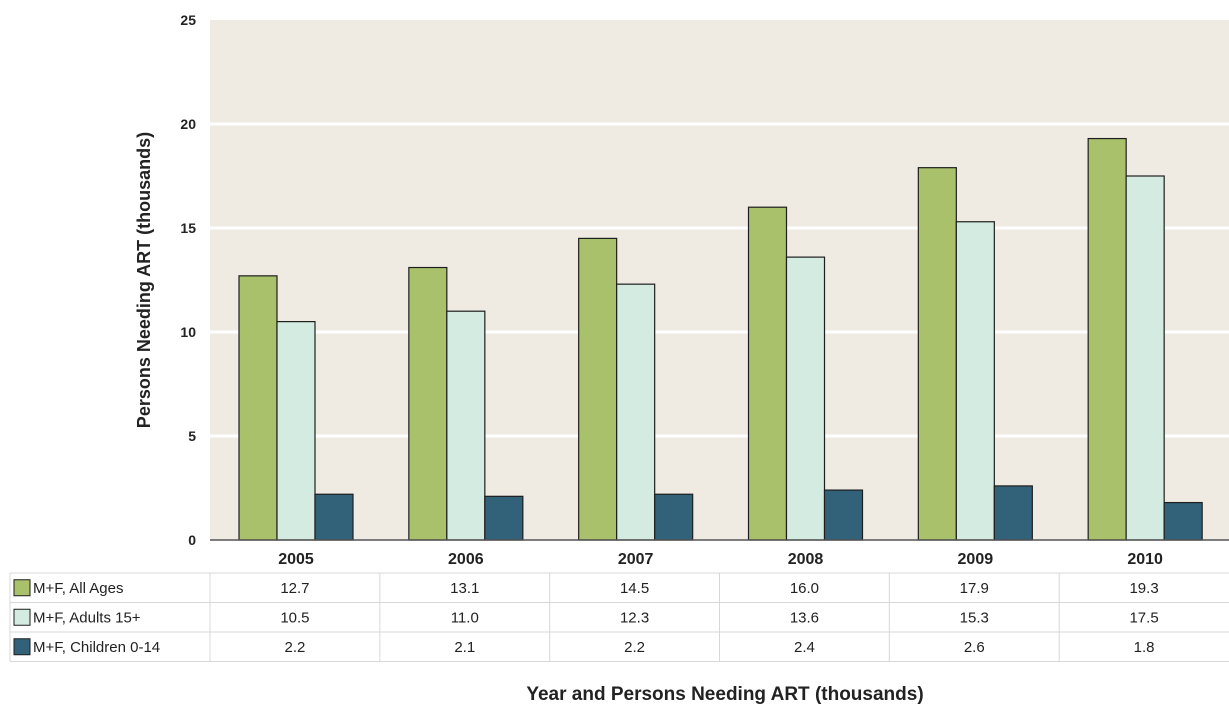 The width and height of the screenshot is (1229, 711). Describe the element at coordinates (636, 559) in the screenshot. I see `x-category-label: 2007` at that location.